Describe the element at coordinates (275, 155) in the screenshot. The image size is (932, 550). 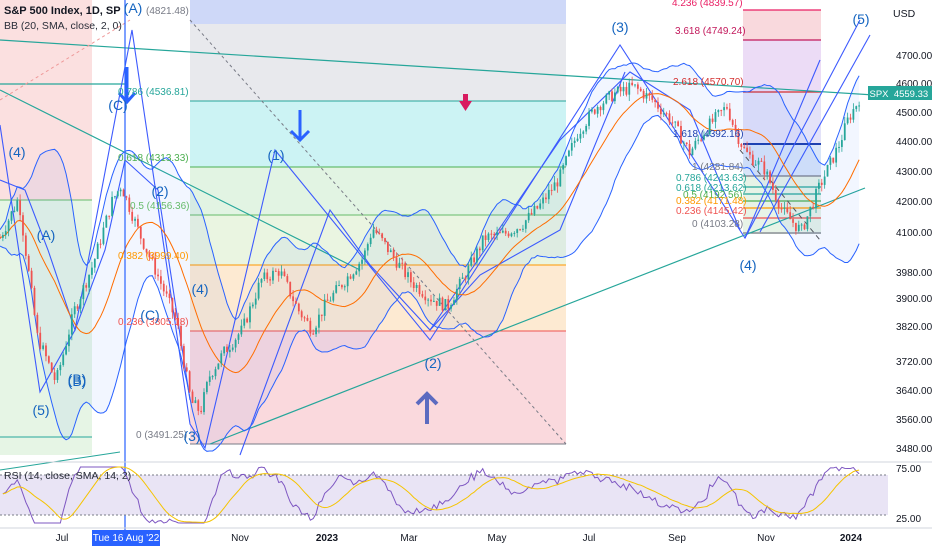
I see `wave-label: (1)` at that location.